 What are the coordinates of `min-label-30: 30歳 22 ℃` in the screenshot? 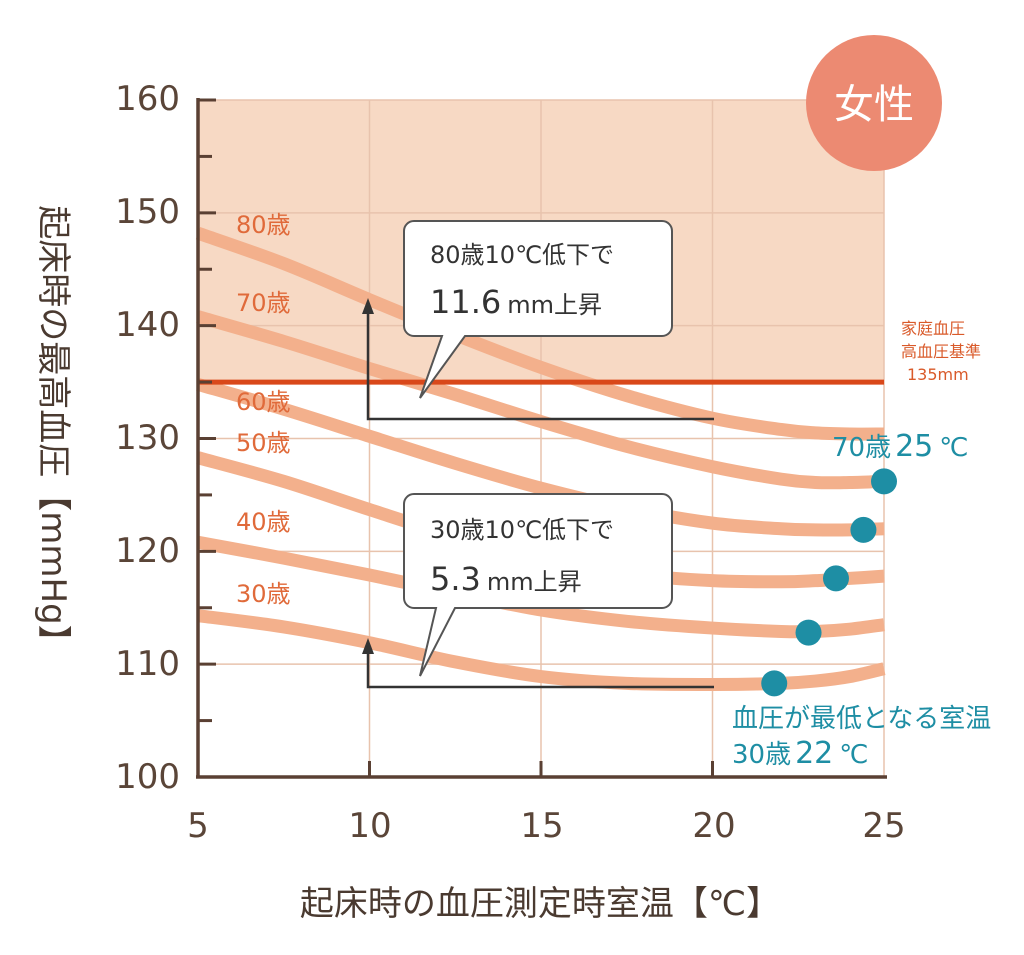 It's located at (800, 753).